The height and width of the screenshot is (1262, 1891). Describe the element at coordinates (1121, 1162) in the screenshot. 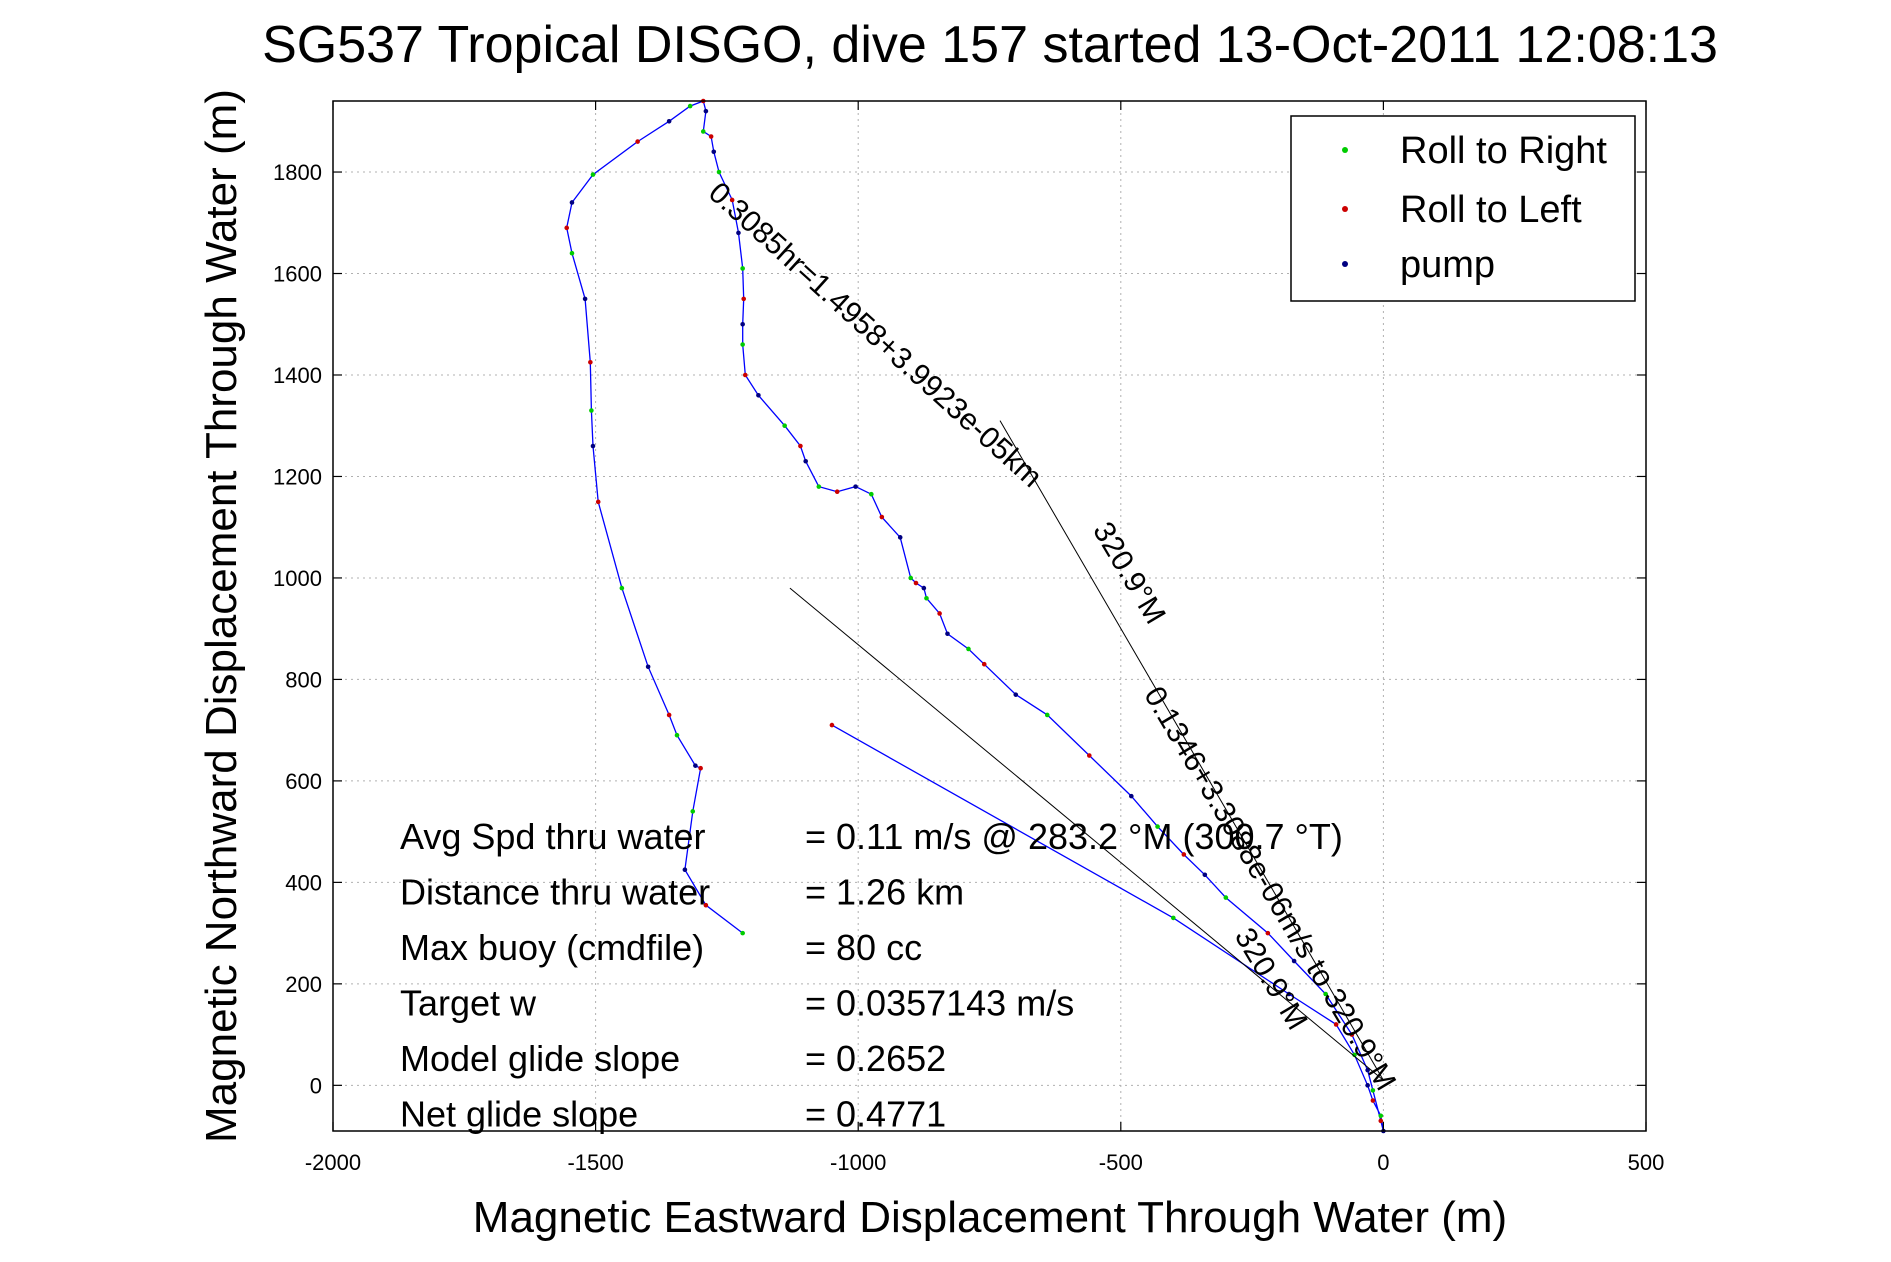

I see `x-tick-label: -500` at that location.